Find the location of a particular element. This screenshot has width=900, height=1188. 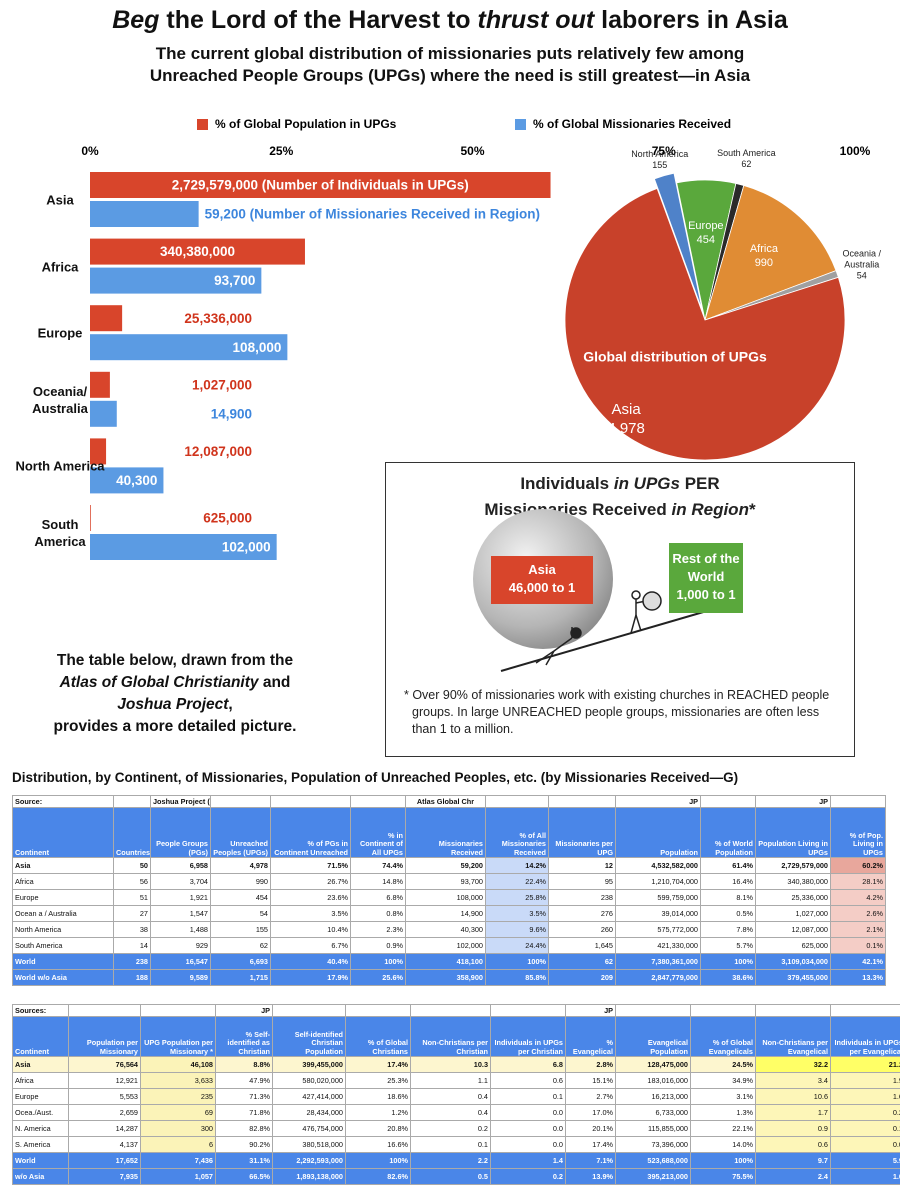

table-cell: 16.6% is located at coordinates (378, 1144).